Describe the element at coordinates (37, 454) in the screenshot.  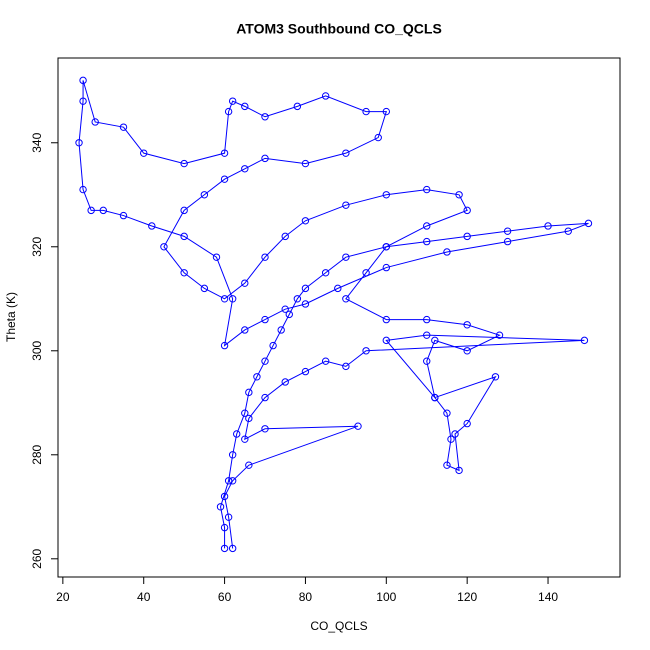
I see `y-tick-label: 280` at that location.